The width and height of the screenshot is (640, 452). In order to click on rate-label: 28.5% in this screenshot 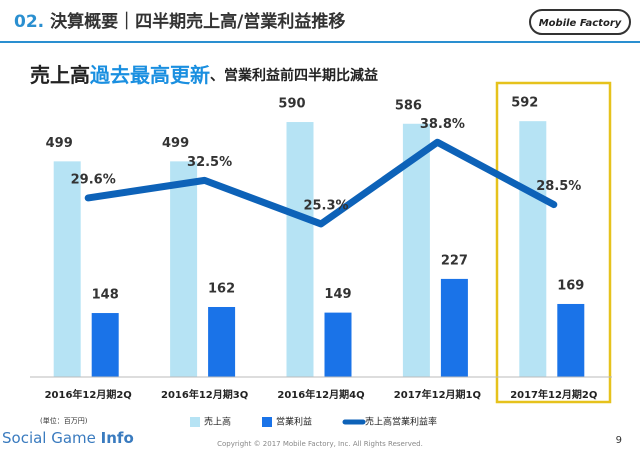, I will do `click(558, 186)`.